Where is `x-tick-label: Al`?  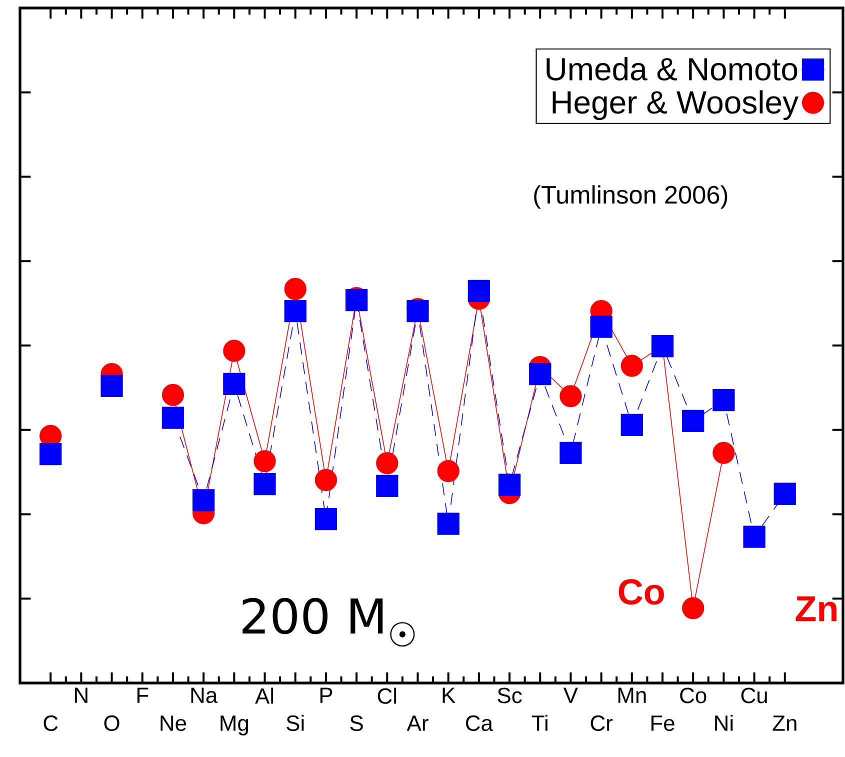 x-tick-label: Al is located at coordinates (264, 696).